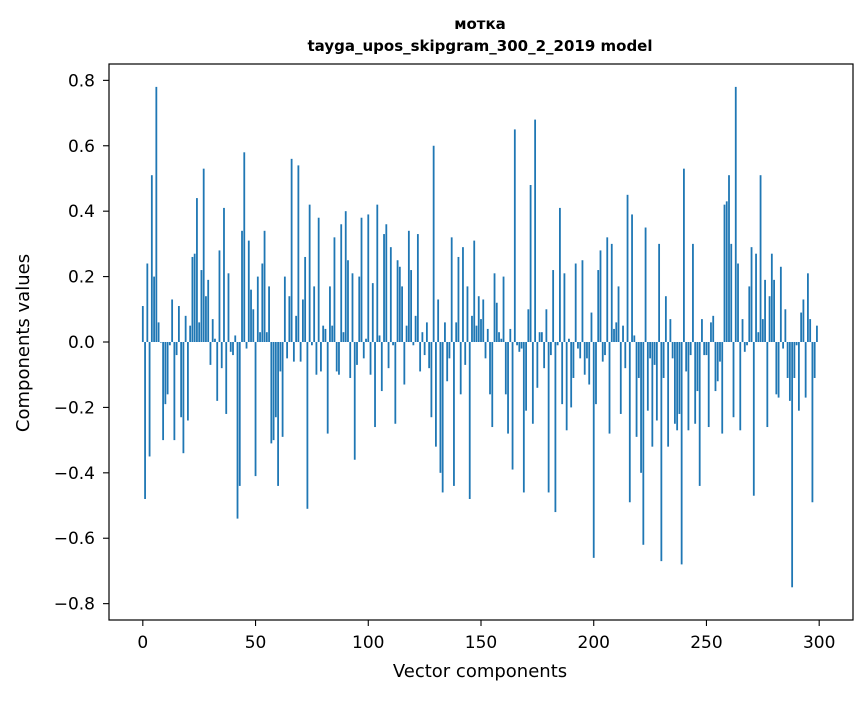  Describe the element at coordinates (480, 671) in the screenshot. I see `x-axis-label: Vector components` at that location.